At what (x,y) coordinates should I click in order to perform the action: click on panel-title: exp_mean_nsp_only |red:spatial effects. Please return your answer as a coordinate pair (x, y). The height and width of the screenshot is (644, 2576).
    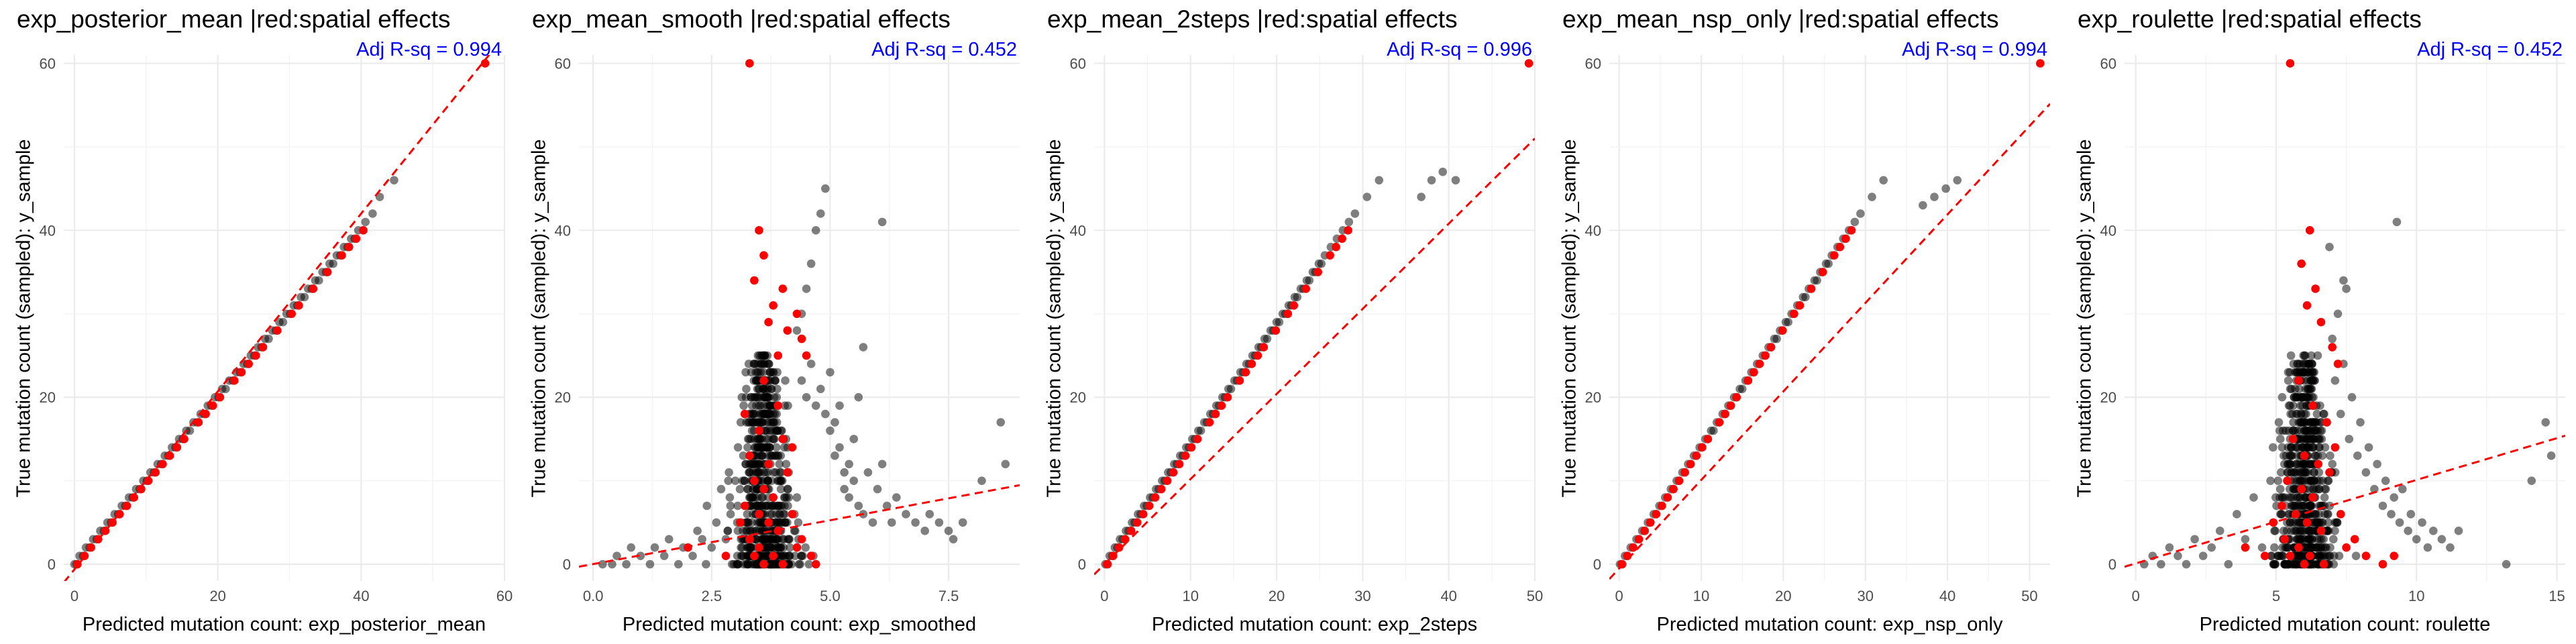
    Looking at the image, I should click on (1780, 19).